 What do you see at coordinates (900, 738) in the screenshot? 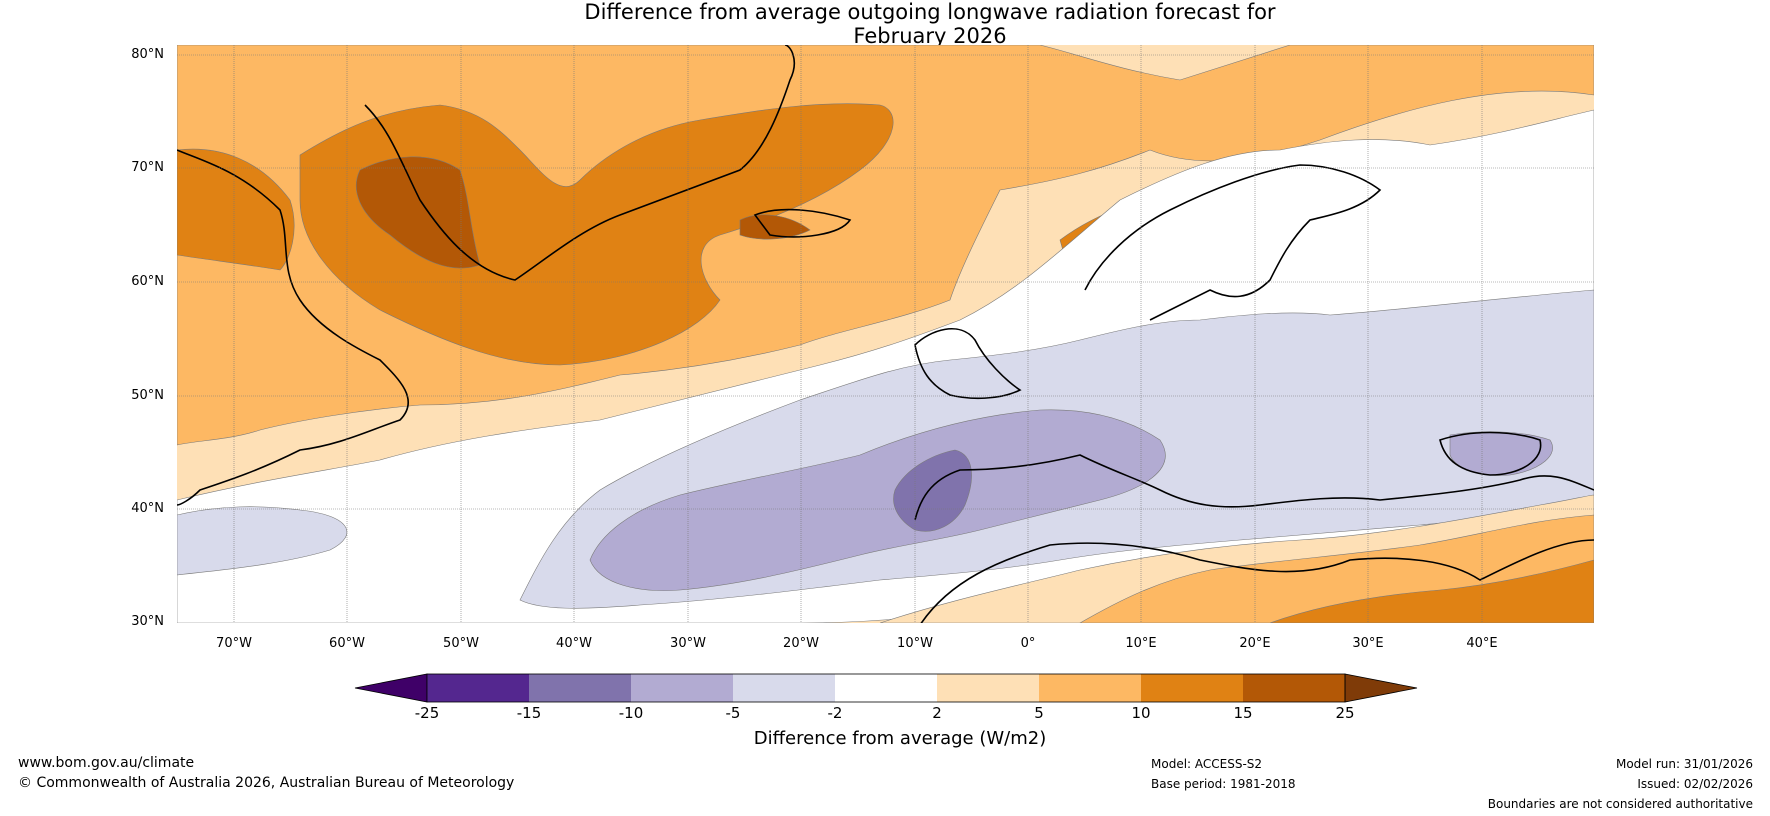
I see `colorbar-label: Difference from average (W/m2)` at bounding box center [900, 738].